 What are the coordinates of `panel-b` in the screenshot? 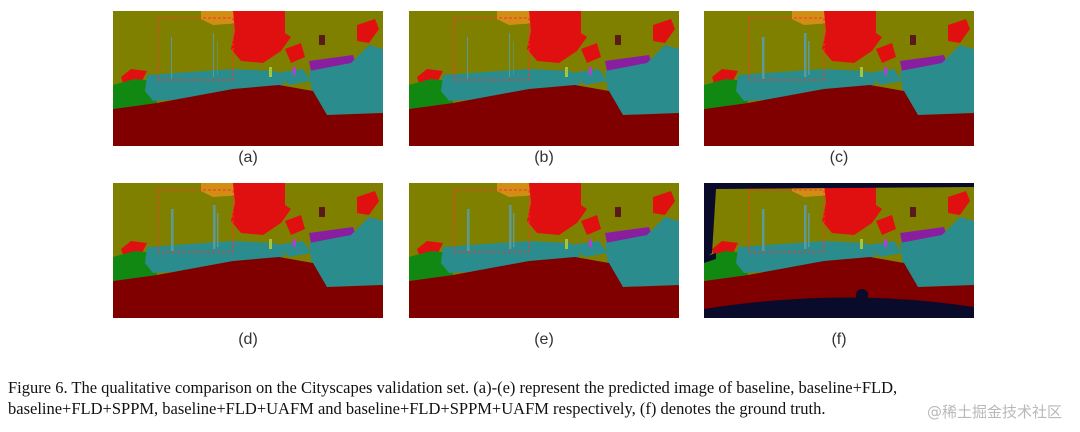 It's located at (544, 78).